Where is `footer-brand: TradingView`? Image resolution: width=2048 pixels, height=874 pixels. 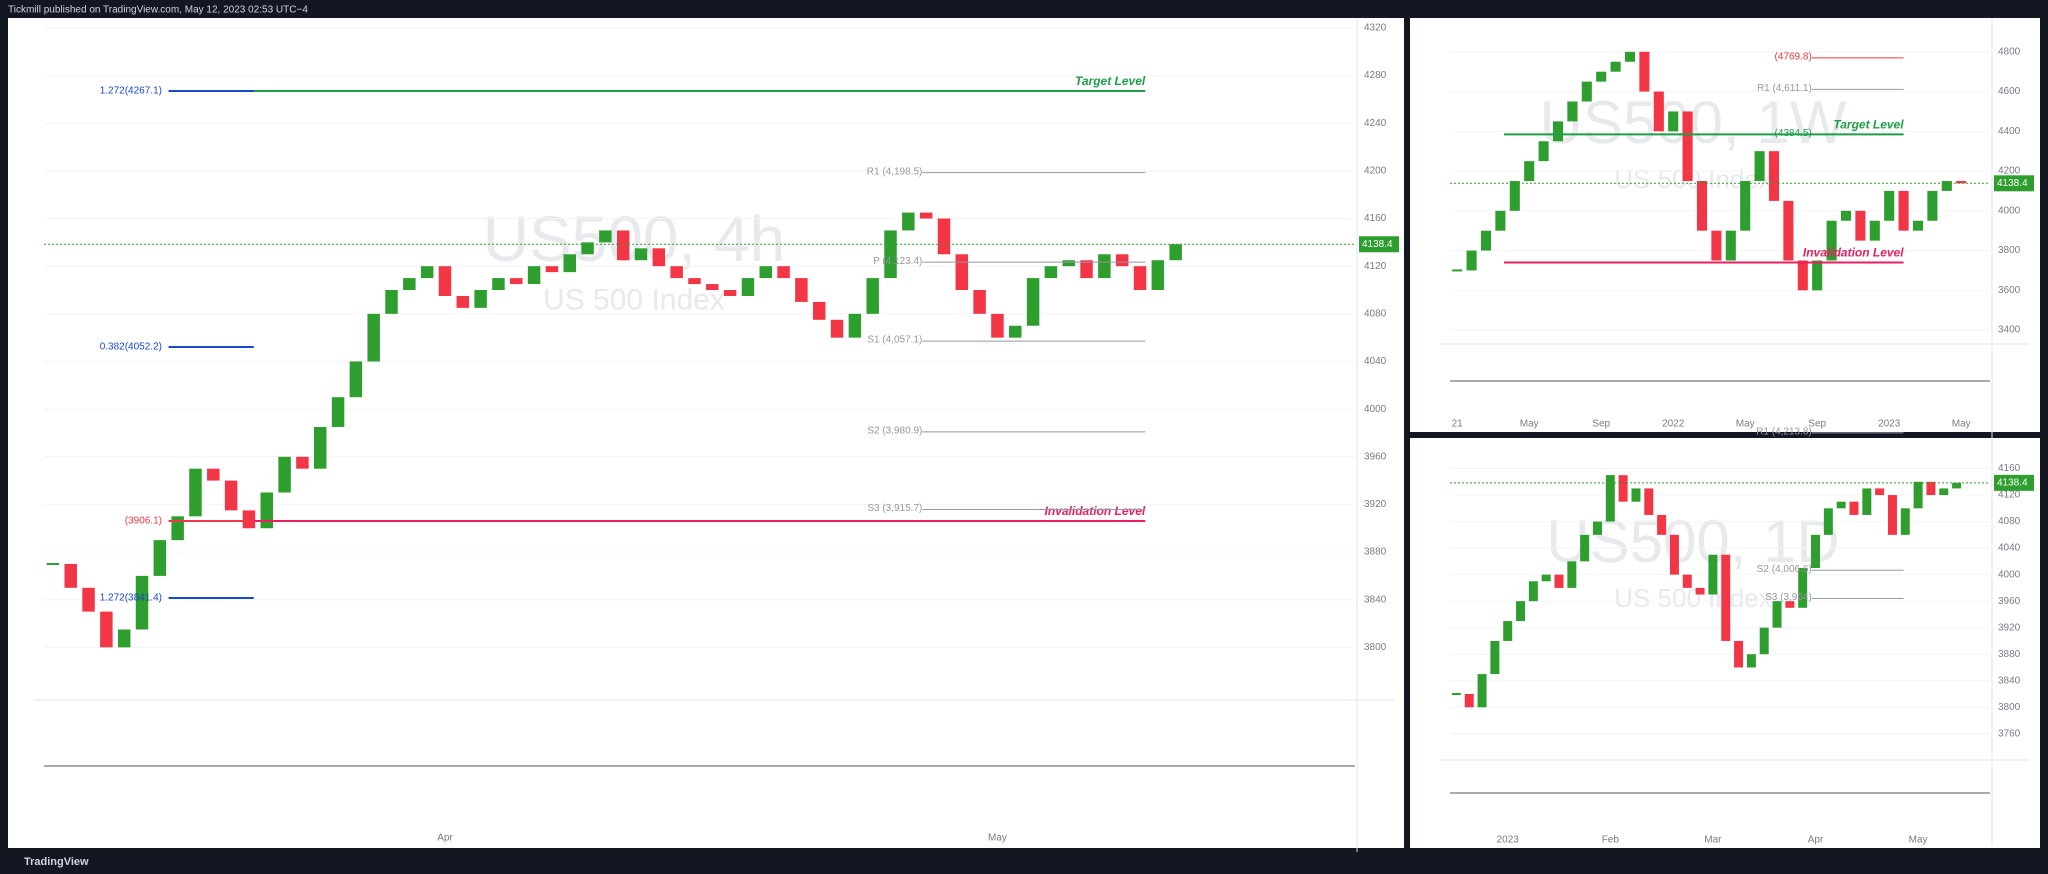 footer-brand: TradingView is located at coordinates (56, 862).